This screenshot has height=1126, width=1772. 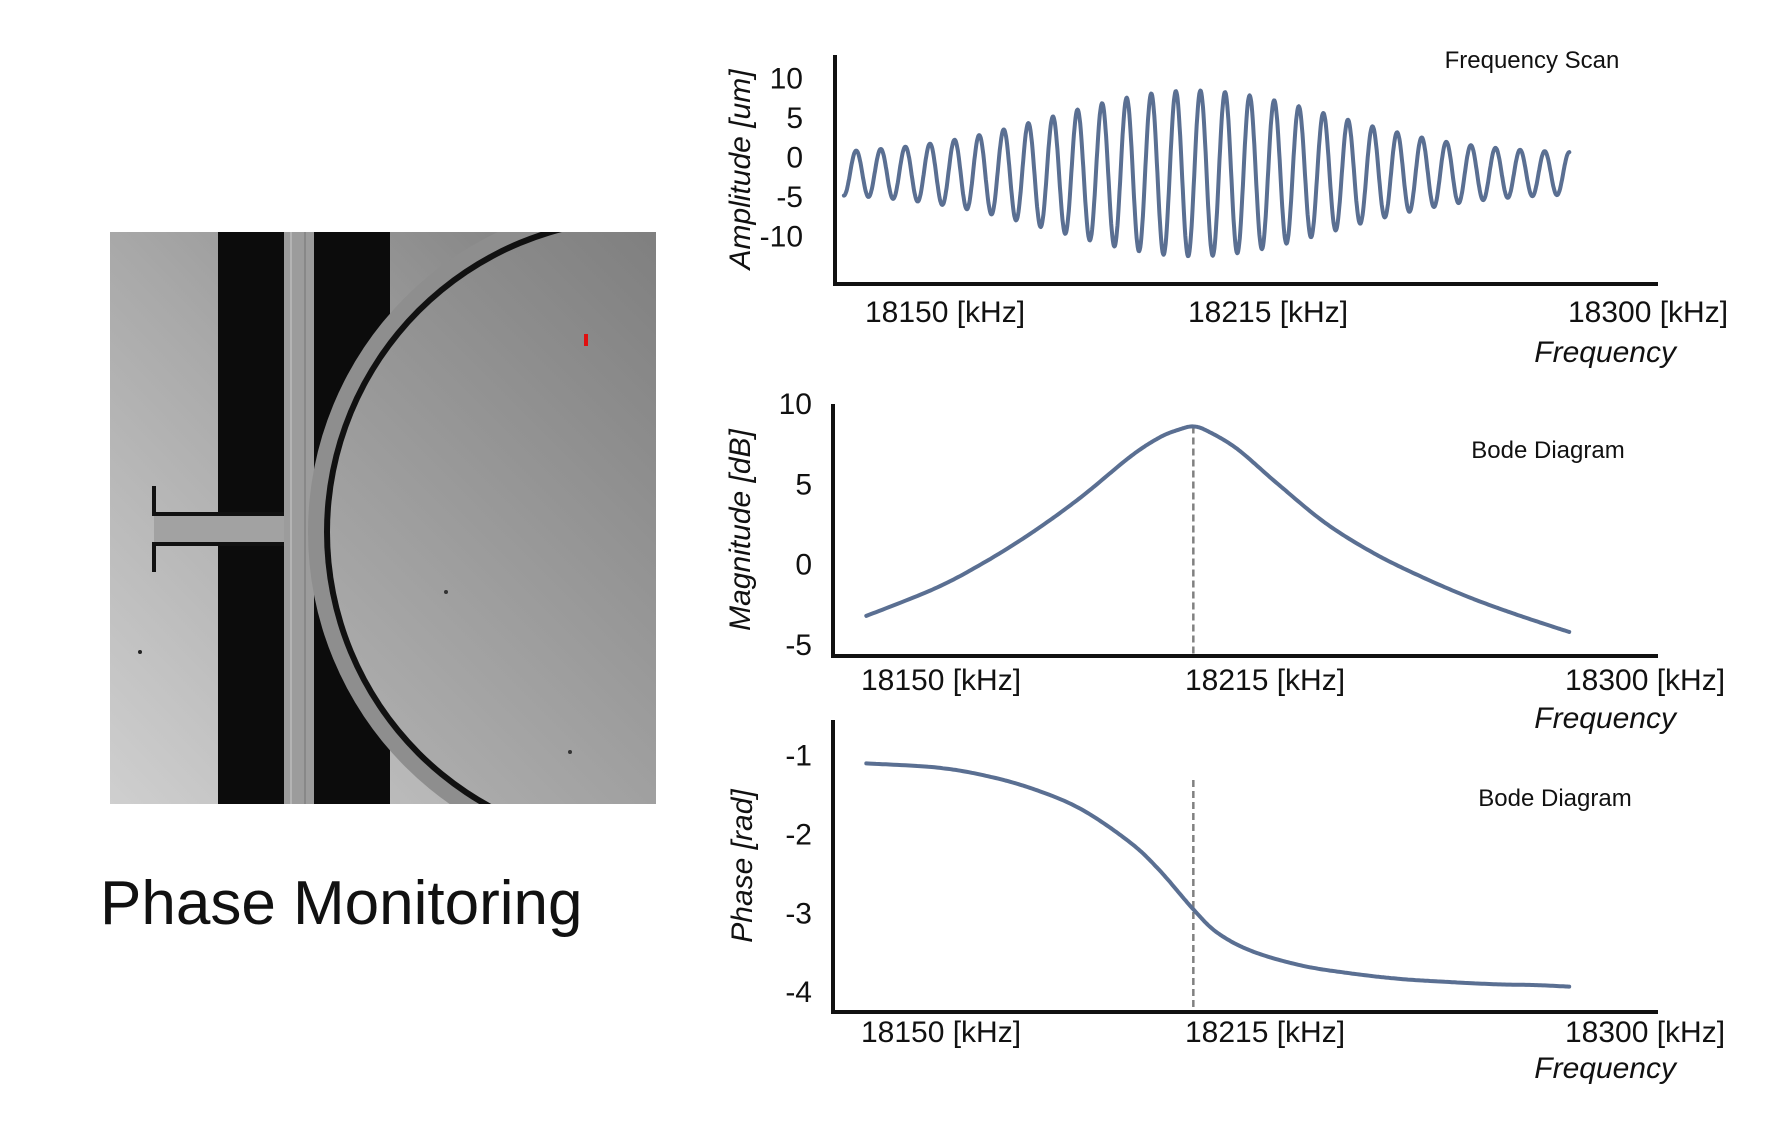 What do you see at coordinates (798, 756) in the screenshot?
I see `y-tick-label: -1` at bounding box center [798, 756].